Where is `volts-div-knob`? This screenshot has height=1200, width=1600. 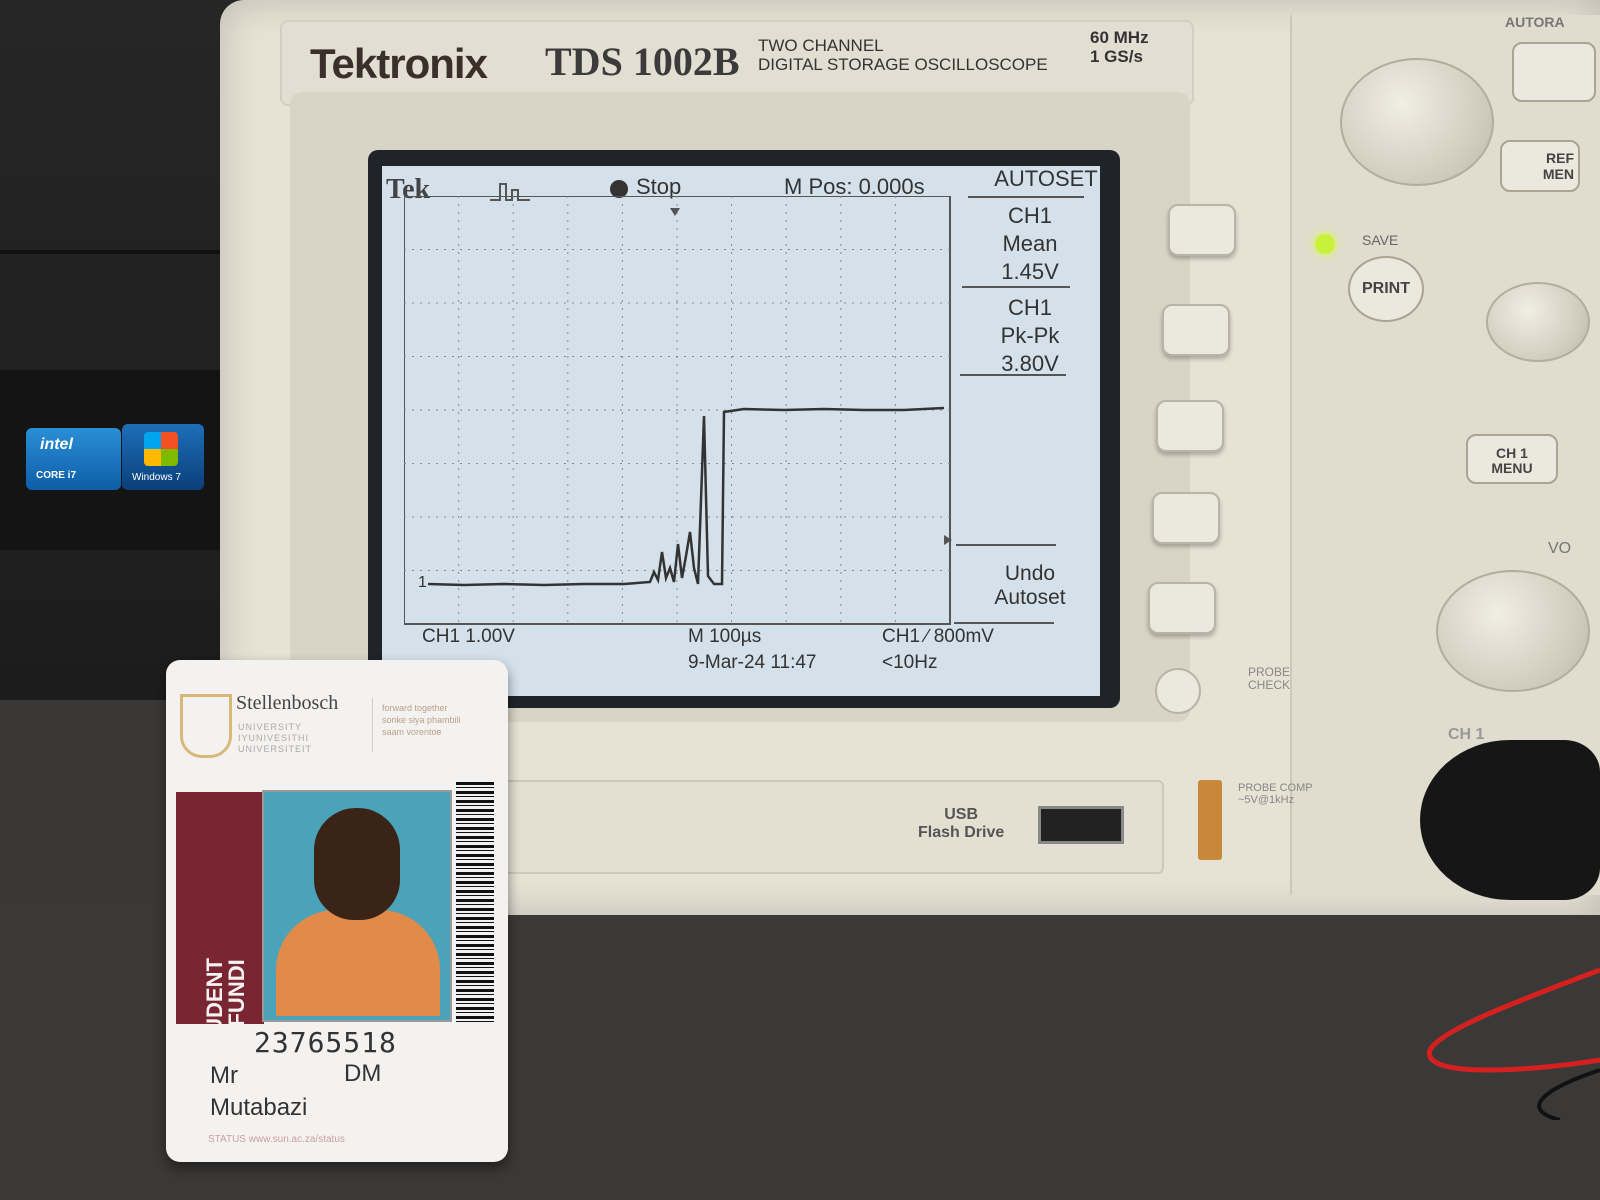
volts-div-knob is located at coordinates (1513, 631).